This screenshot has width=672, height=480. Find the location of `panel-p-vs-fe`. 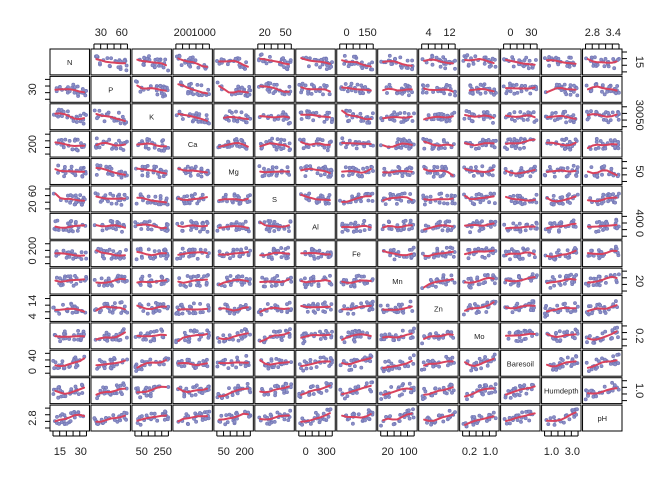

panel-p-vs-fe is located at coordinates (356, 89).